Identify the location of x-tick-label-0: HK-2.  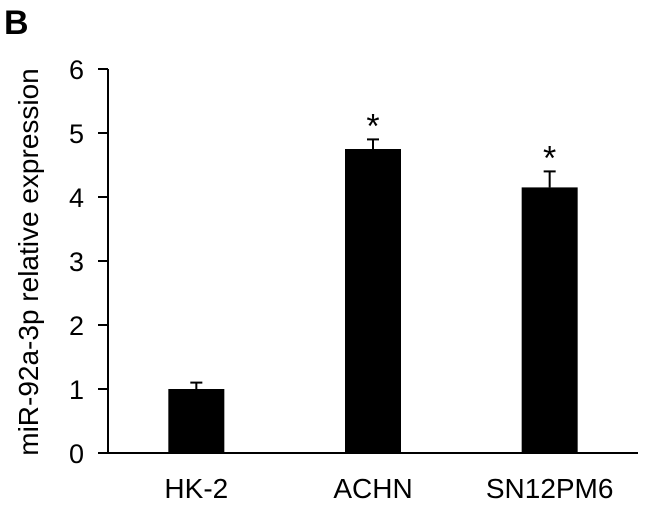
(196, 488).